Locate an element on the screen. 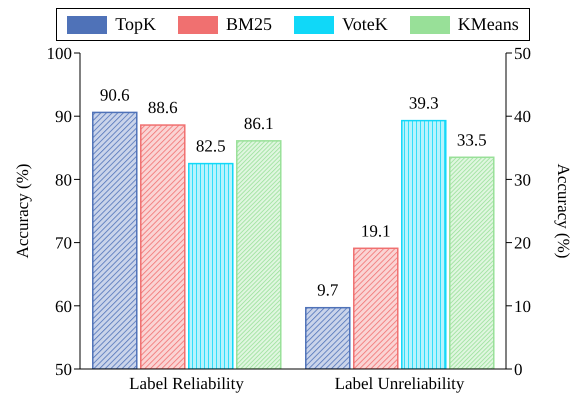 The image size is (586, 415). y-tick-label: 90 is located at coordinates (63, 116).